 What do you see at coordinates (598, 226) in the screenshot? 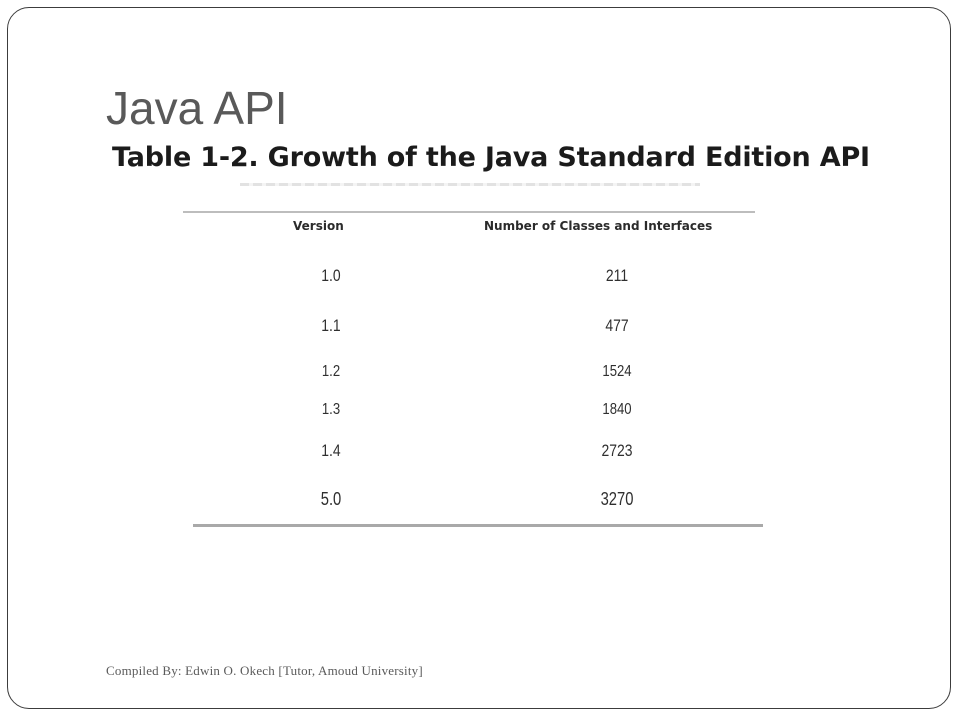
I see `header-class-count: Number of Classes and Interfaces` at bounding box center [598, 226].